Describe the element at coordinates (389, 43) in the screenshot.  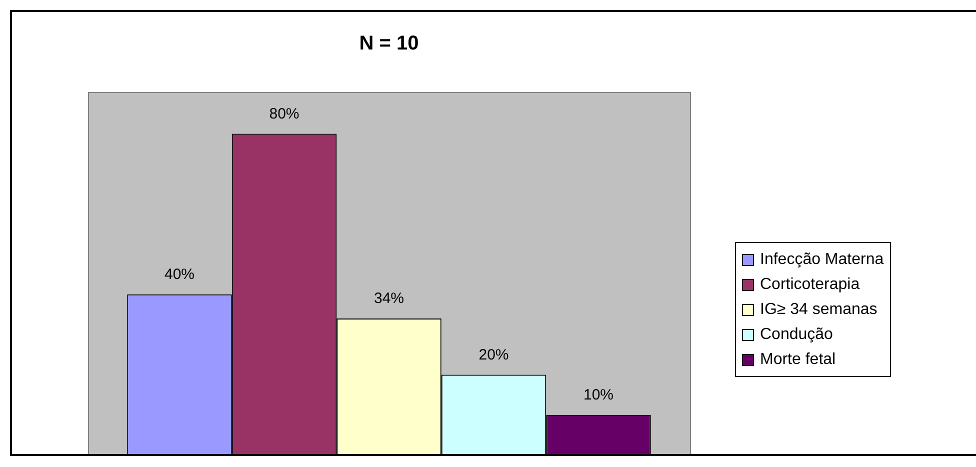
I see `chart-title: N = 10` at that location.